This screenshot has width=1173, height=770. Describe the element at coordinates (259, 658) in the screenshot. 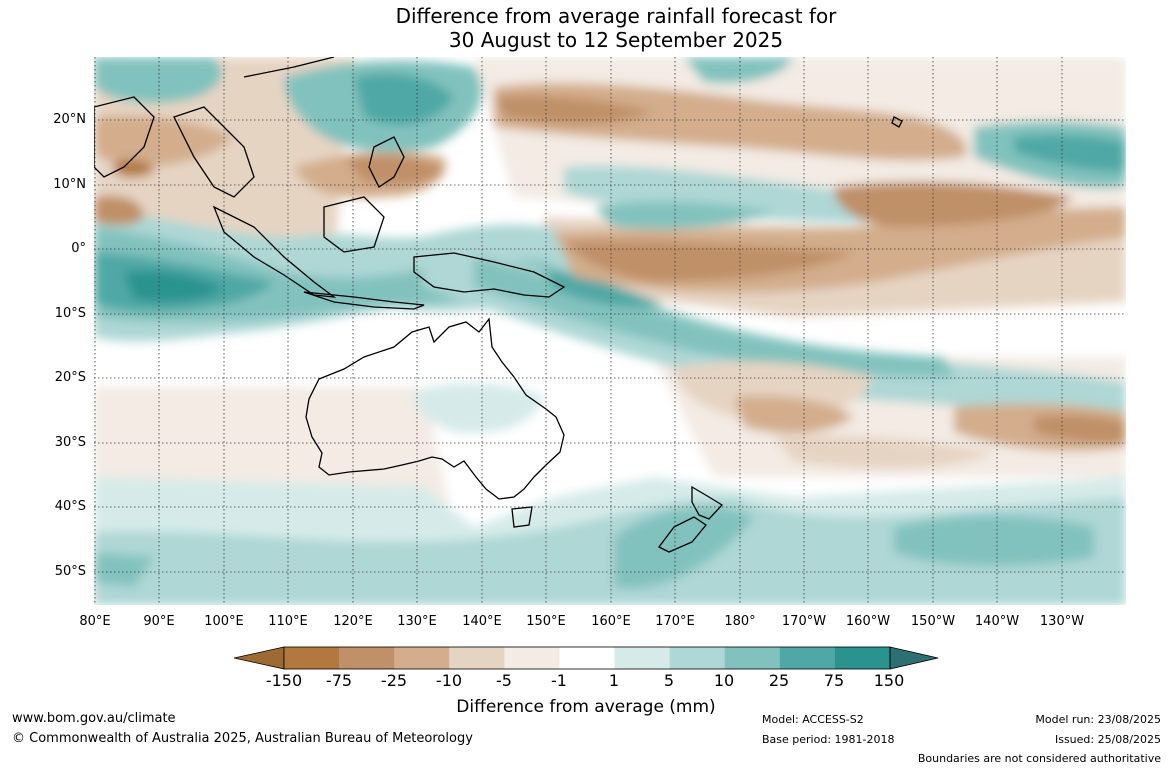

I see `colorbar-under-arrow` at that location.